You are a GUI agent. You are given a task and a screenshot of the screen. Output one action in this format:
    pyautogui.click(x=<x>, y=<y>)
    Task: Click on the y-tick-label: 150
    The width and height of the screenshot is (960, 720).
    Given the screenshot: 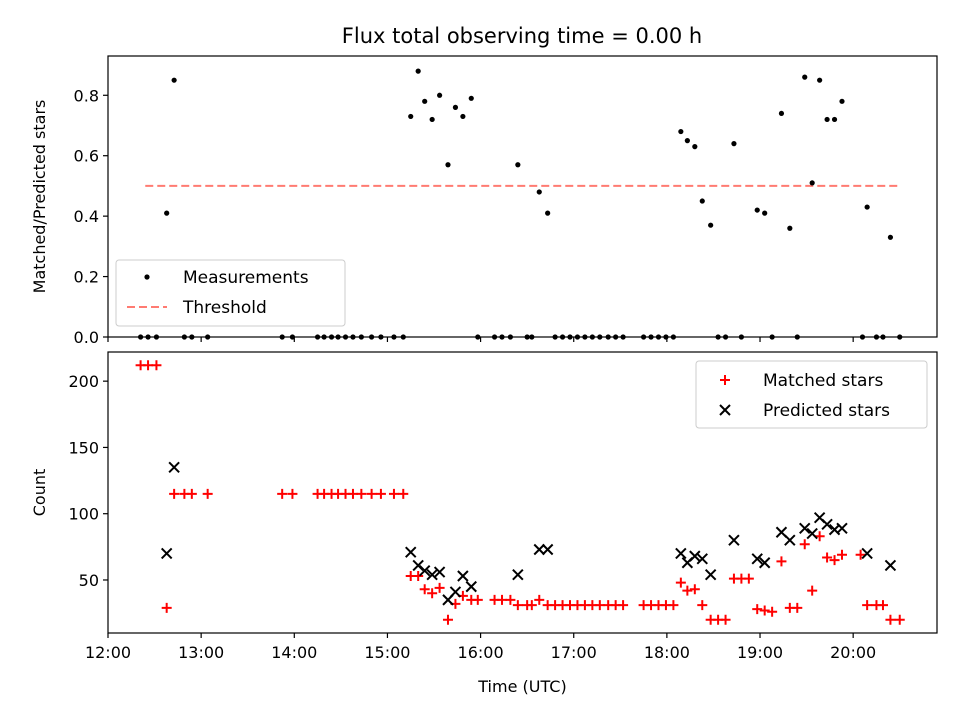 What is the action you would take?
    pyautogui.click(x=83, y=447)
    